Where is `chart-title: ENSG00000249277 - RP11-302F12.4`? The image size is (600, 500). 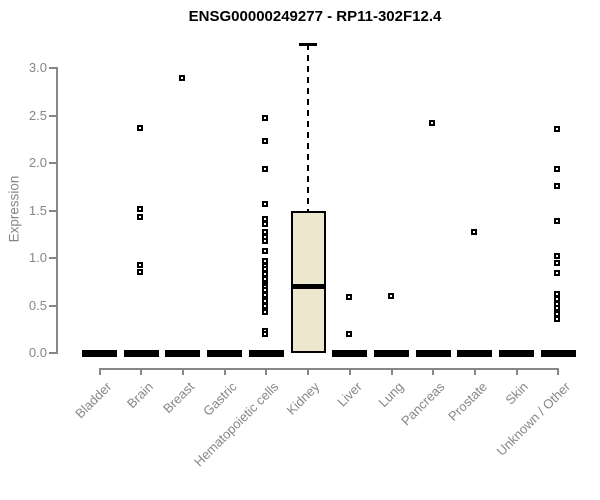
chart-title: ENSG00000249277 - RP11-302F12.4 is located at coordinates (315, 16).